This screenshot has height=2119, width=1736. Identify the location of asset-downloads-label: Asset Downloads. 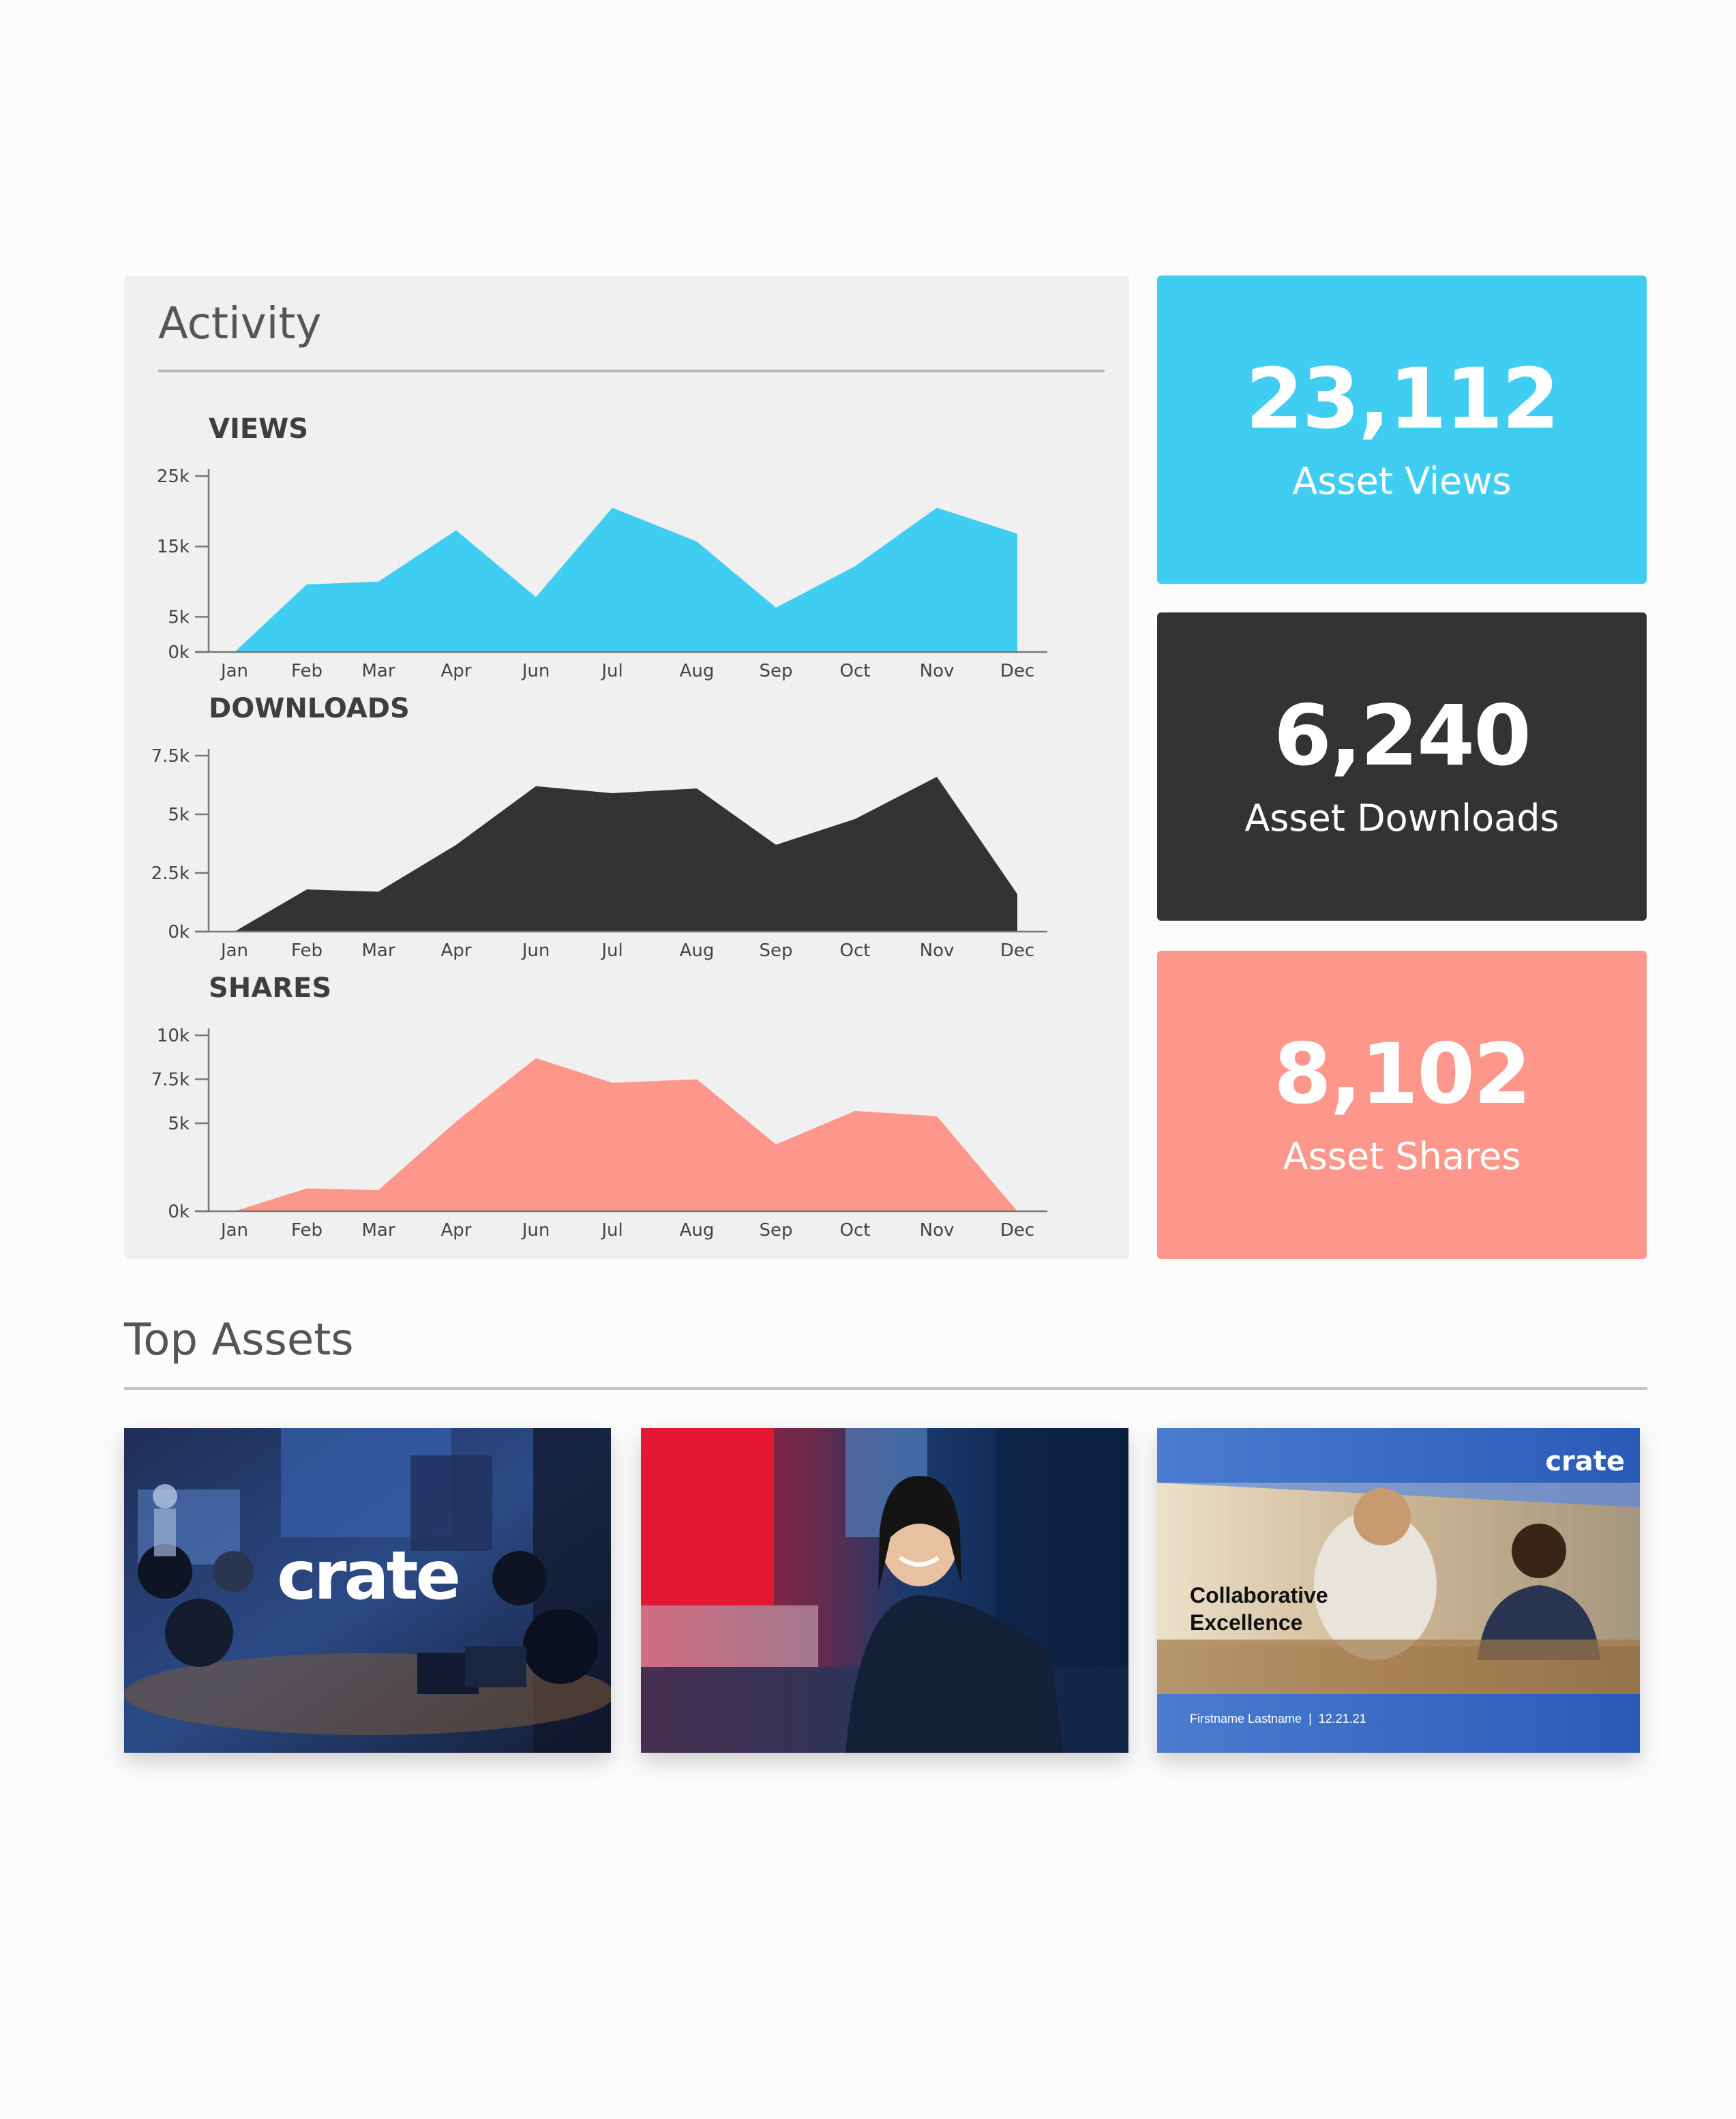
(1402, 818).